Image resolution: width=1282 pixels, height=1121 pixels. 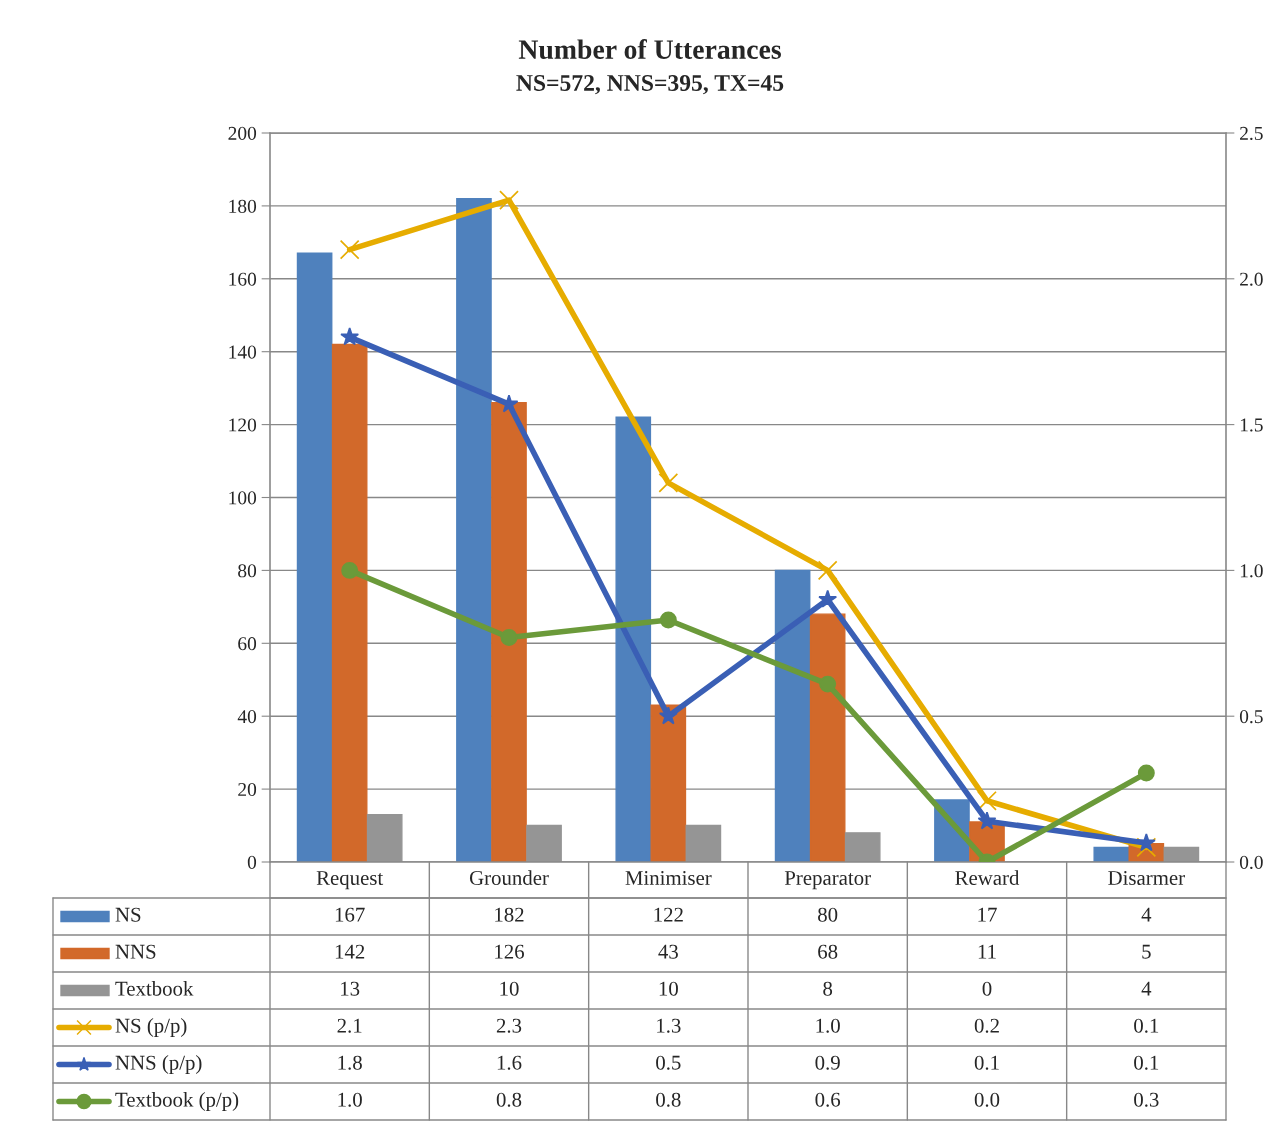 I want to click on y-tick-label: 0, so click(x=252, y=862).